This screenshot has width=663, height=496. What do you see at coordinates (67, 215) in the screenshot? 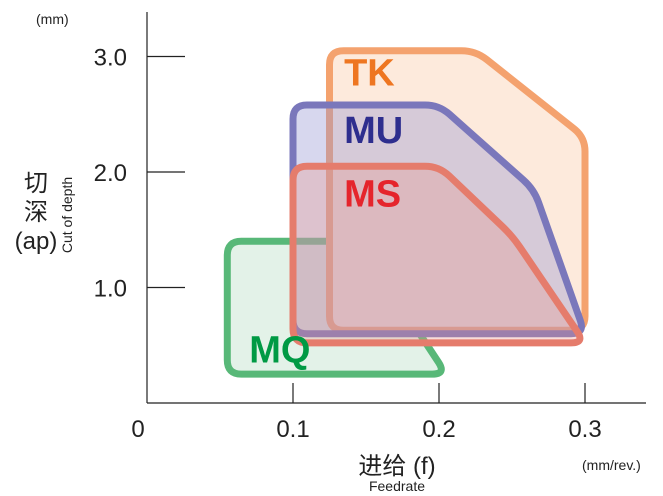
I see `y-label-english: Cut of depth` at bounding box center [67, 215].